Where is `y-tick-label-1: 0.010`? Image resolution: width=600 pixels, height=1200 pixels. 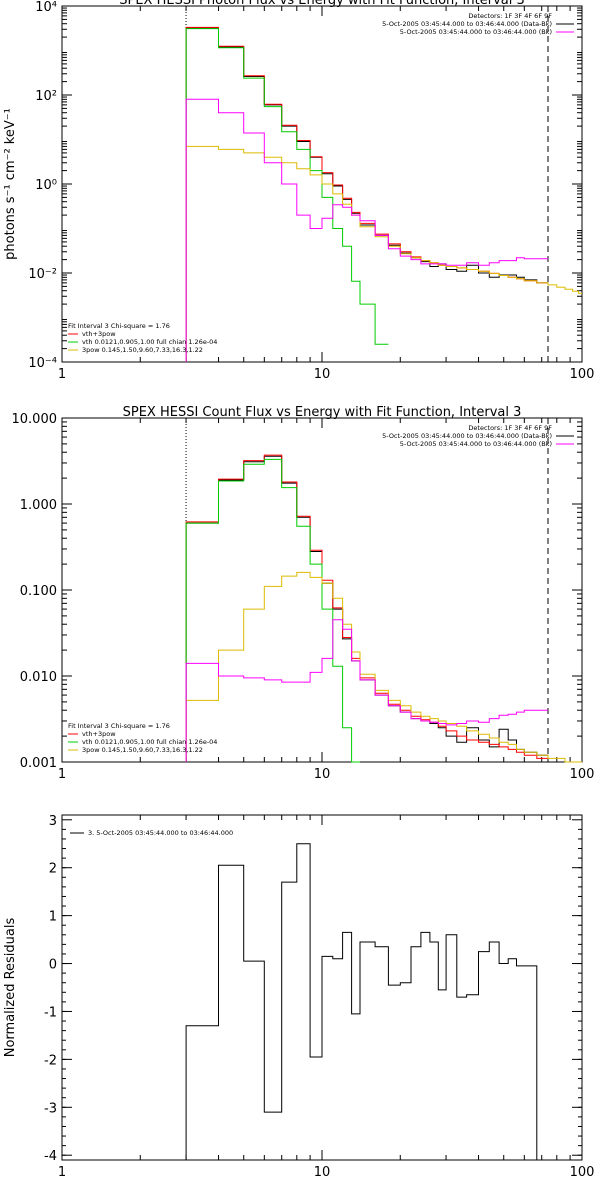 y-tick-label-1: 0.010 is located at coordinates (38, 677).